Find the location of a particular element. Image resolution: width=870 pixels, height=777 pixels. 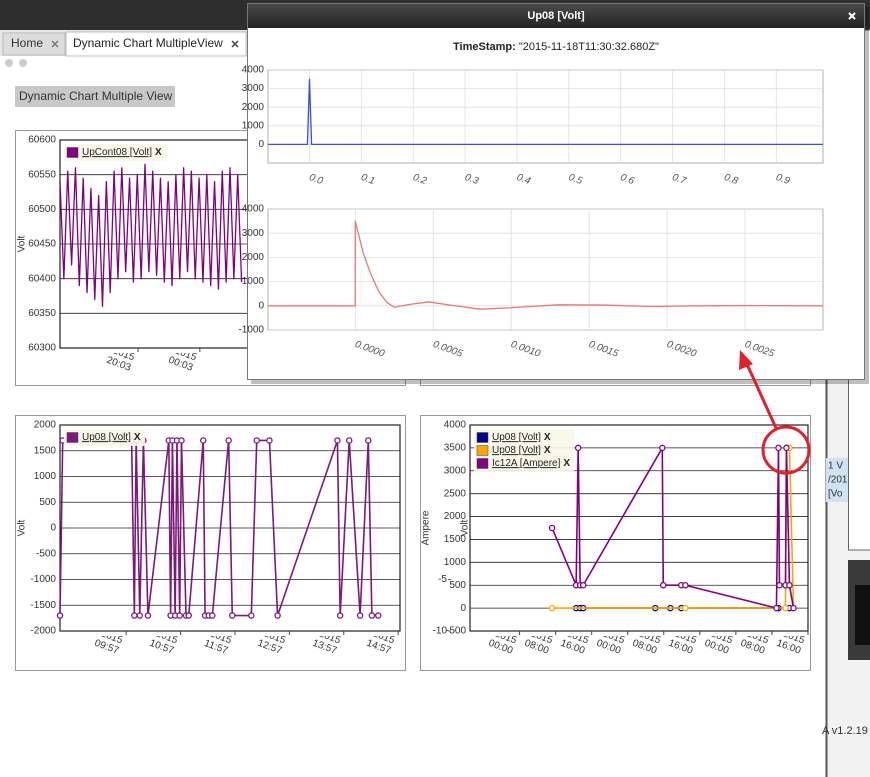

view-button is located at coordinates (95, 96).